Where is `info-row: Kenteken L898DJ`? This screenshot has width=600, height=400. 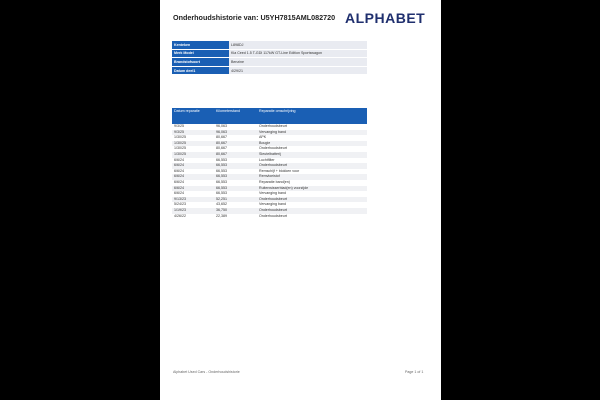
info-row: Kenteken L898DJ is located at coordinates (269, 45).